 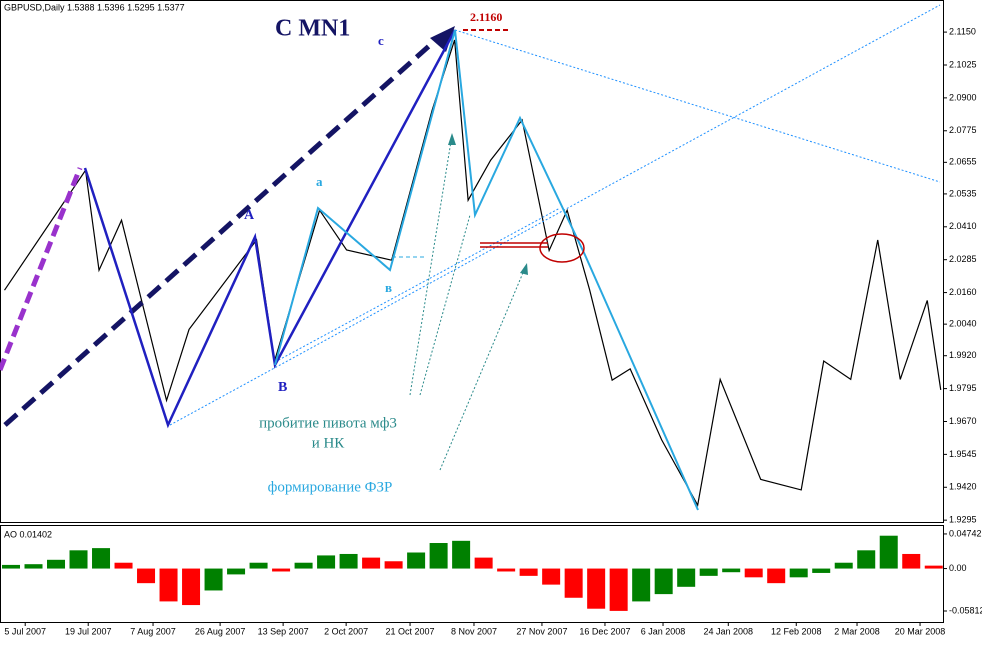 I want to click on y-tick-label: 2.0655, so click(x=963, y=162).